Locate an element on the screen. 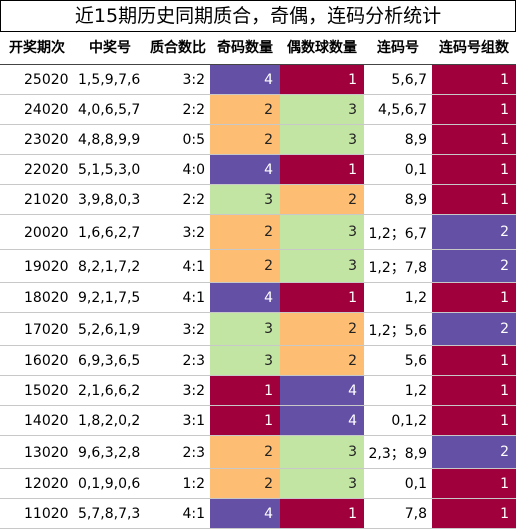 The image size is (516, 532). issue-cell: 12020 is located at coordinates (46, 484).